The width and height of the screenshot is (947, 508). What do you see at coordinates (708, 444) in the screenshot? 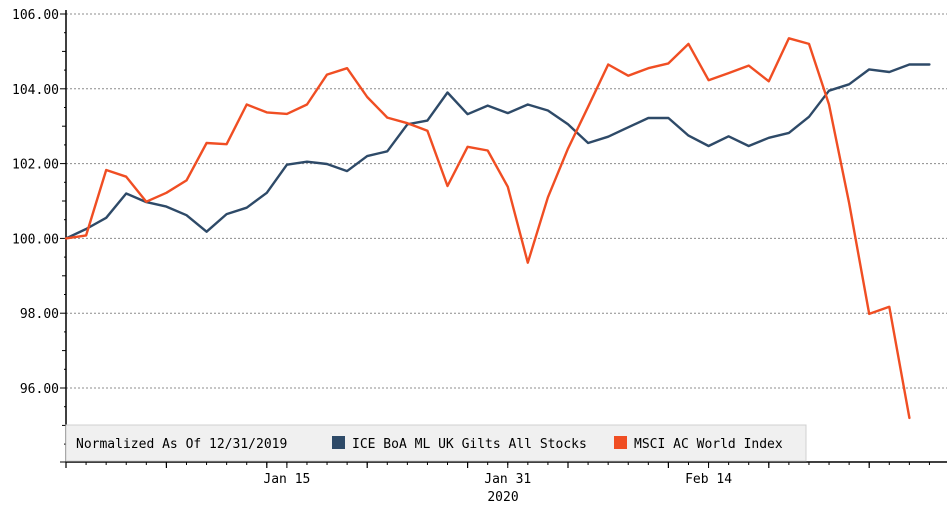
I see `legend-label-msci: MSCI AC World Index` at bounding box center [708, 444].